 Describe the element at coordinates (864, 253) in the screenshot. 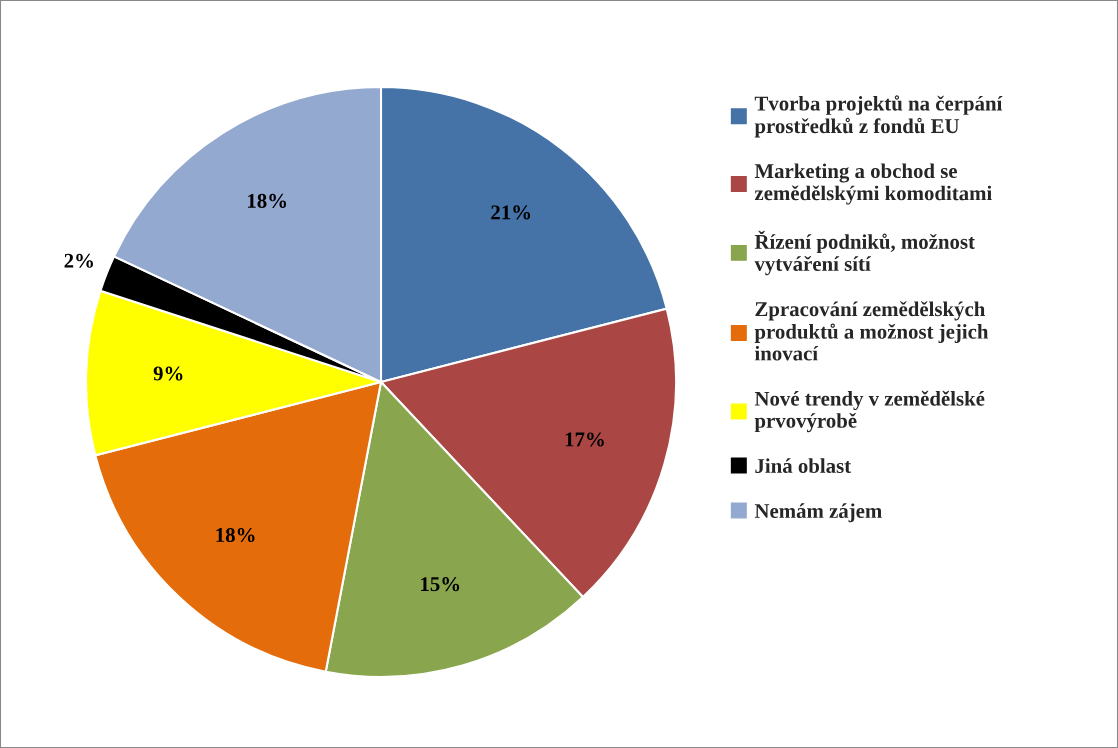

I see `legend-label: Řízení podniků, možnost vytváření sítí` at that location.